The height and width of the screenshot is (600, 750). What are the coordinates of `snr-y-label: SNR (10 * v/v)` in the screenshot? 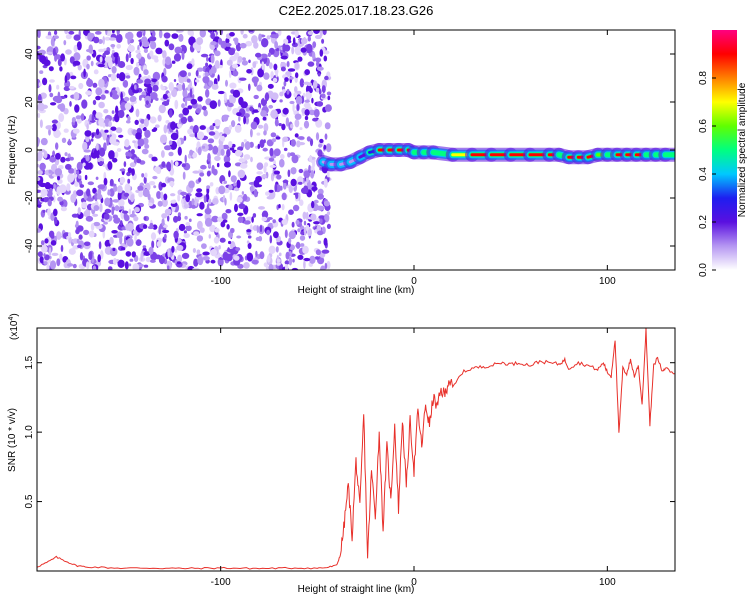 It's located at (12, 440).